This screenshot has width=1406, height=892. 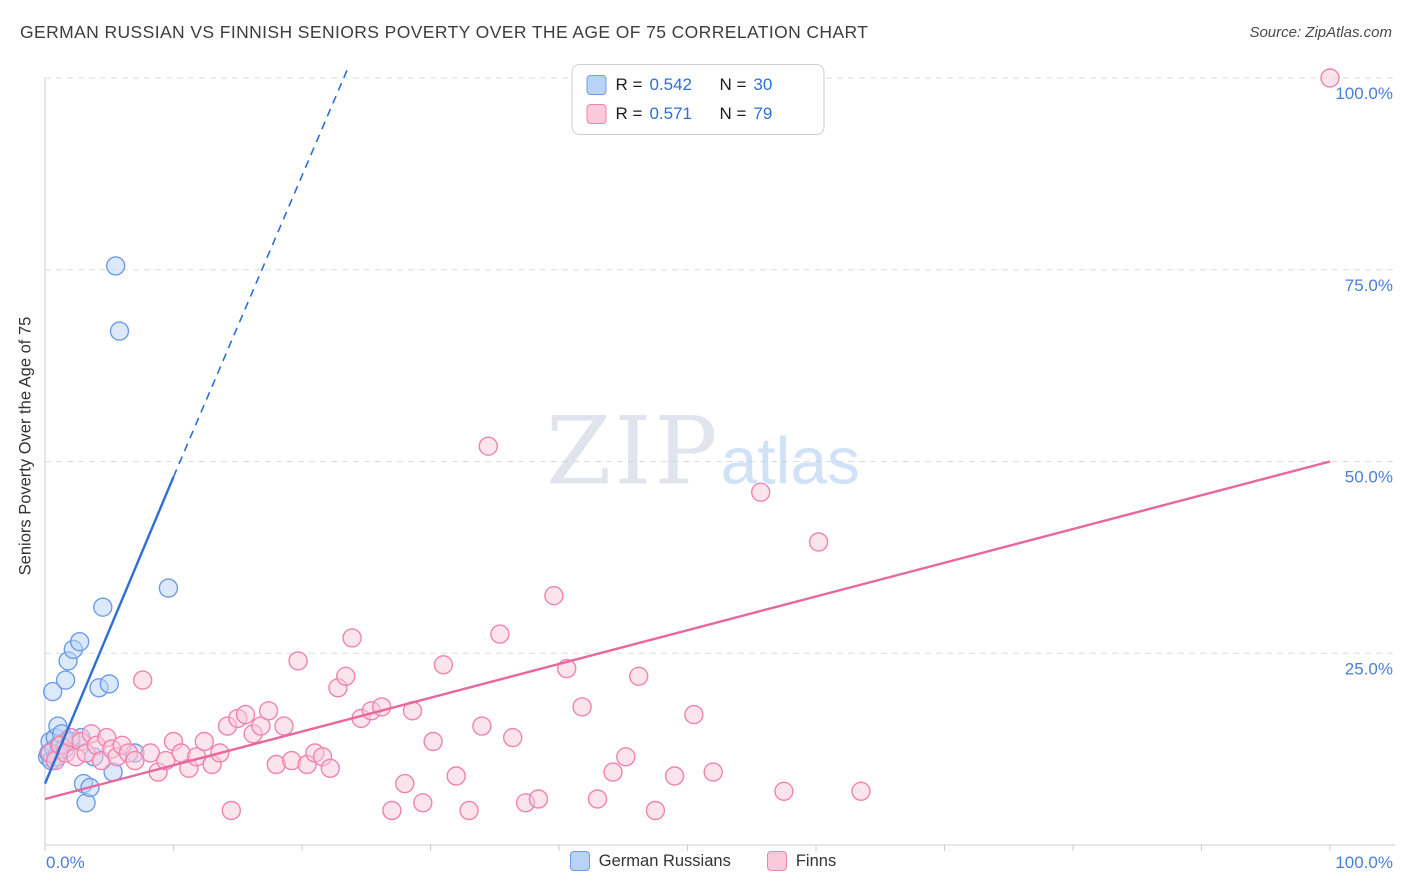 I want to click on legend-item-german-russians: German Russians, so click(x=650, y=861).